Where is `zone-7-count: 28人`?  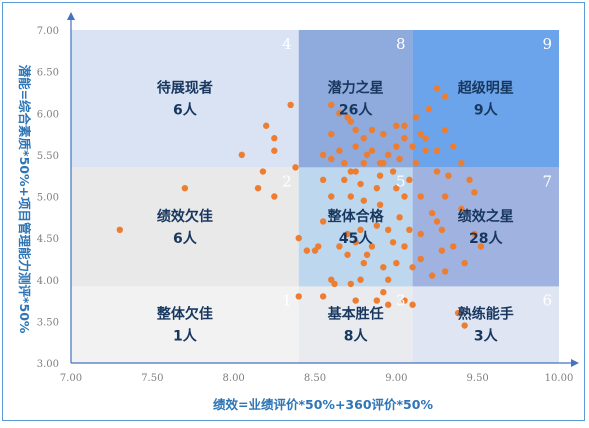 zone-7-count: 28人 is located at coordinates (486, 238).